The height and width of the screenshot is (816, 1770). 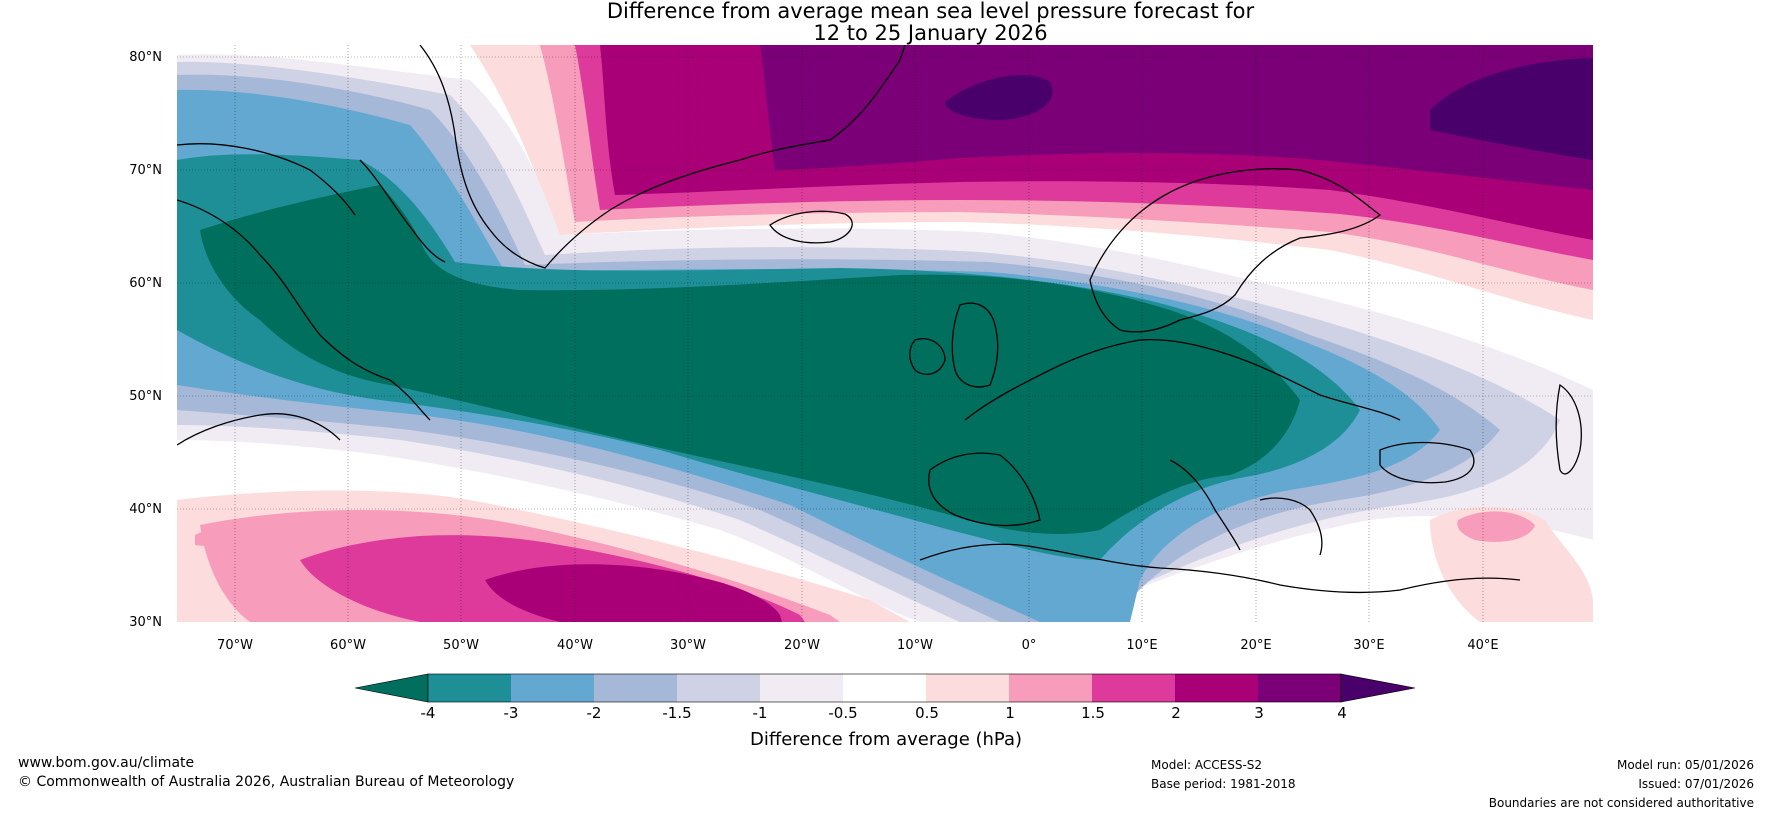 I want to click on colorbar-label: Difference from average (hPa), so click(x=886, y=739).